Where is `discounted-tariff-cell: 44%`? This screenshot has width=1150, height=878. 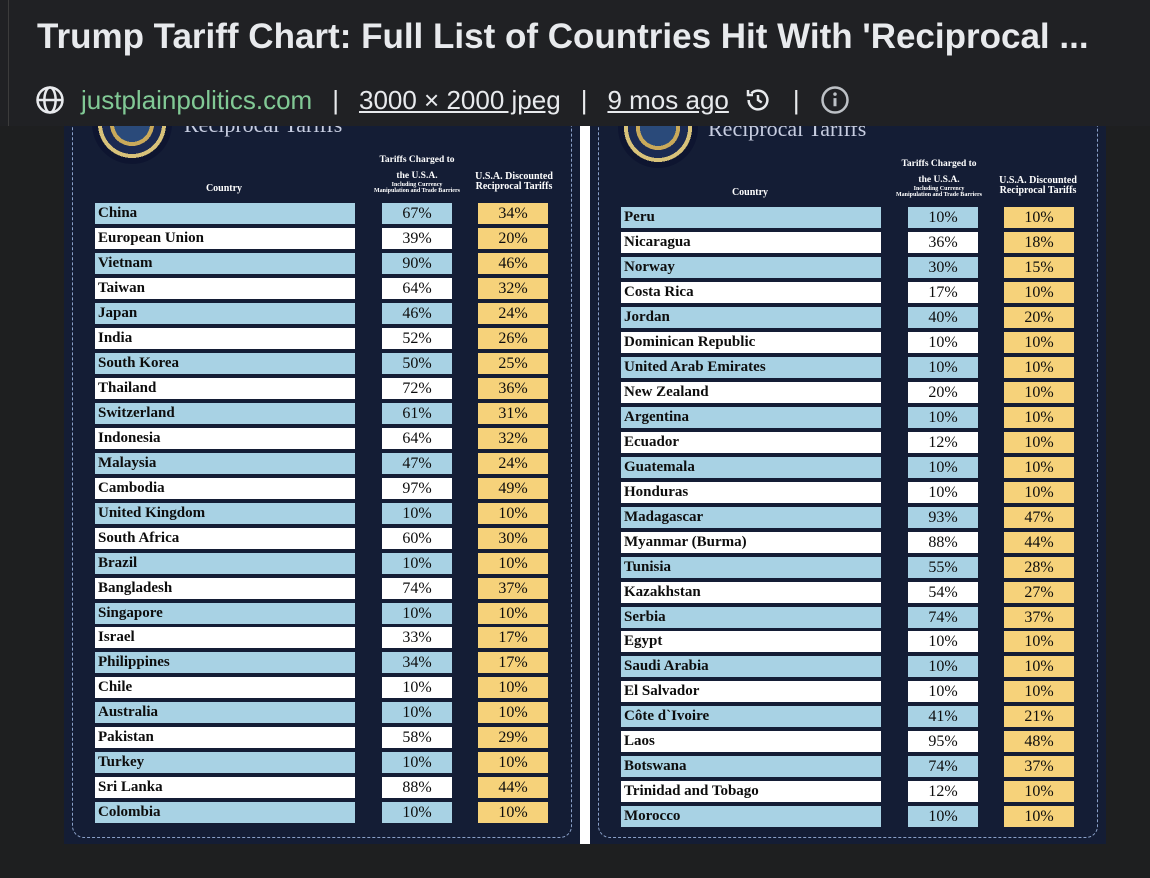 discounted-tariff-cell: 44% is located at coordinates (1039, 542).